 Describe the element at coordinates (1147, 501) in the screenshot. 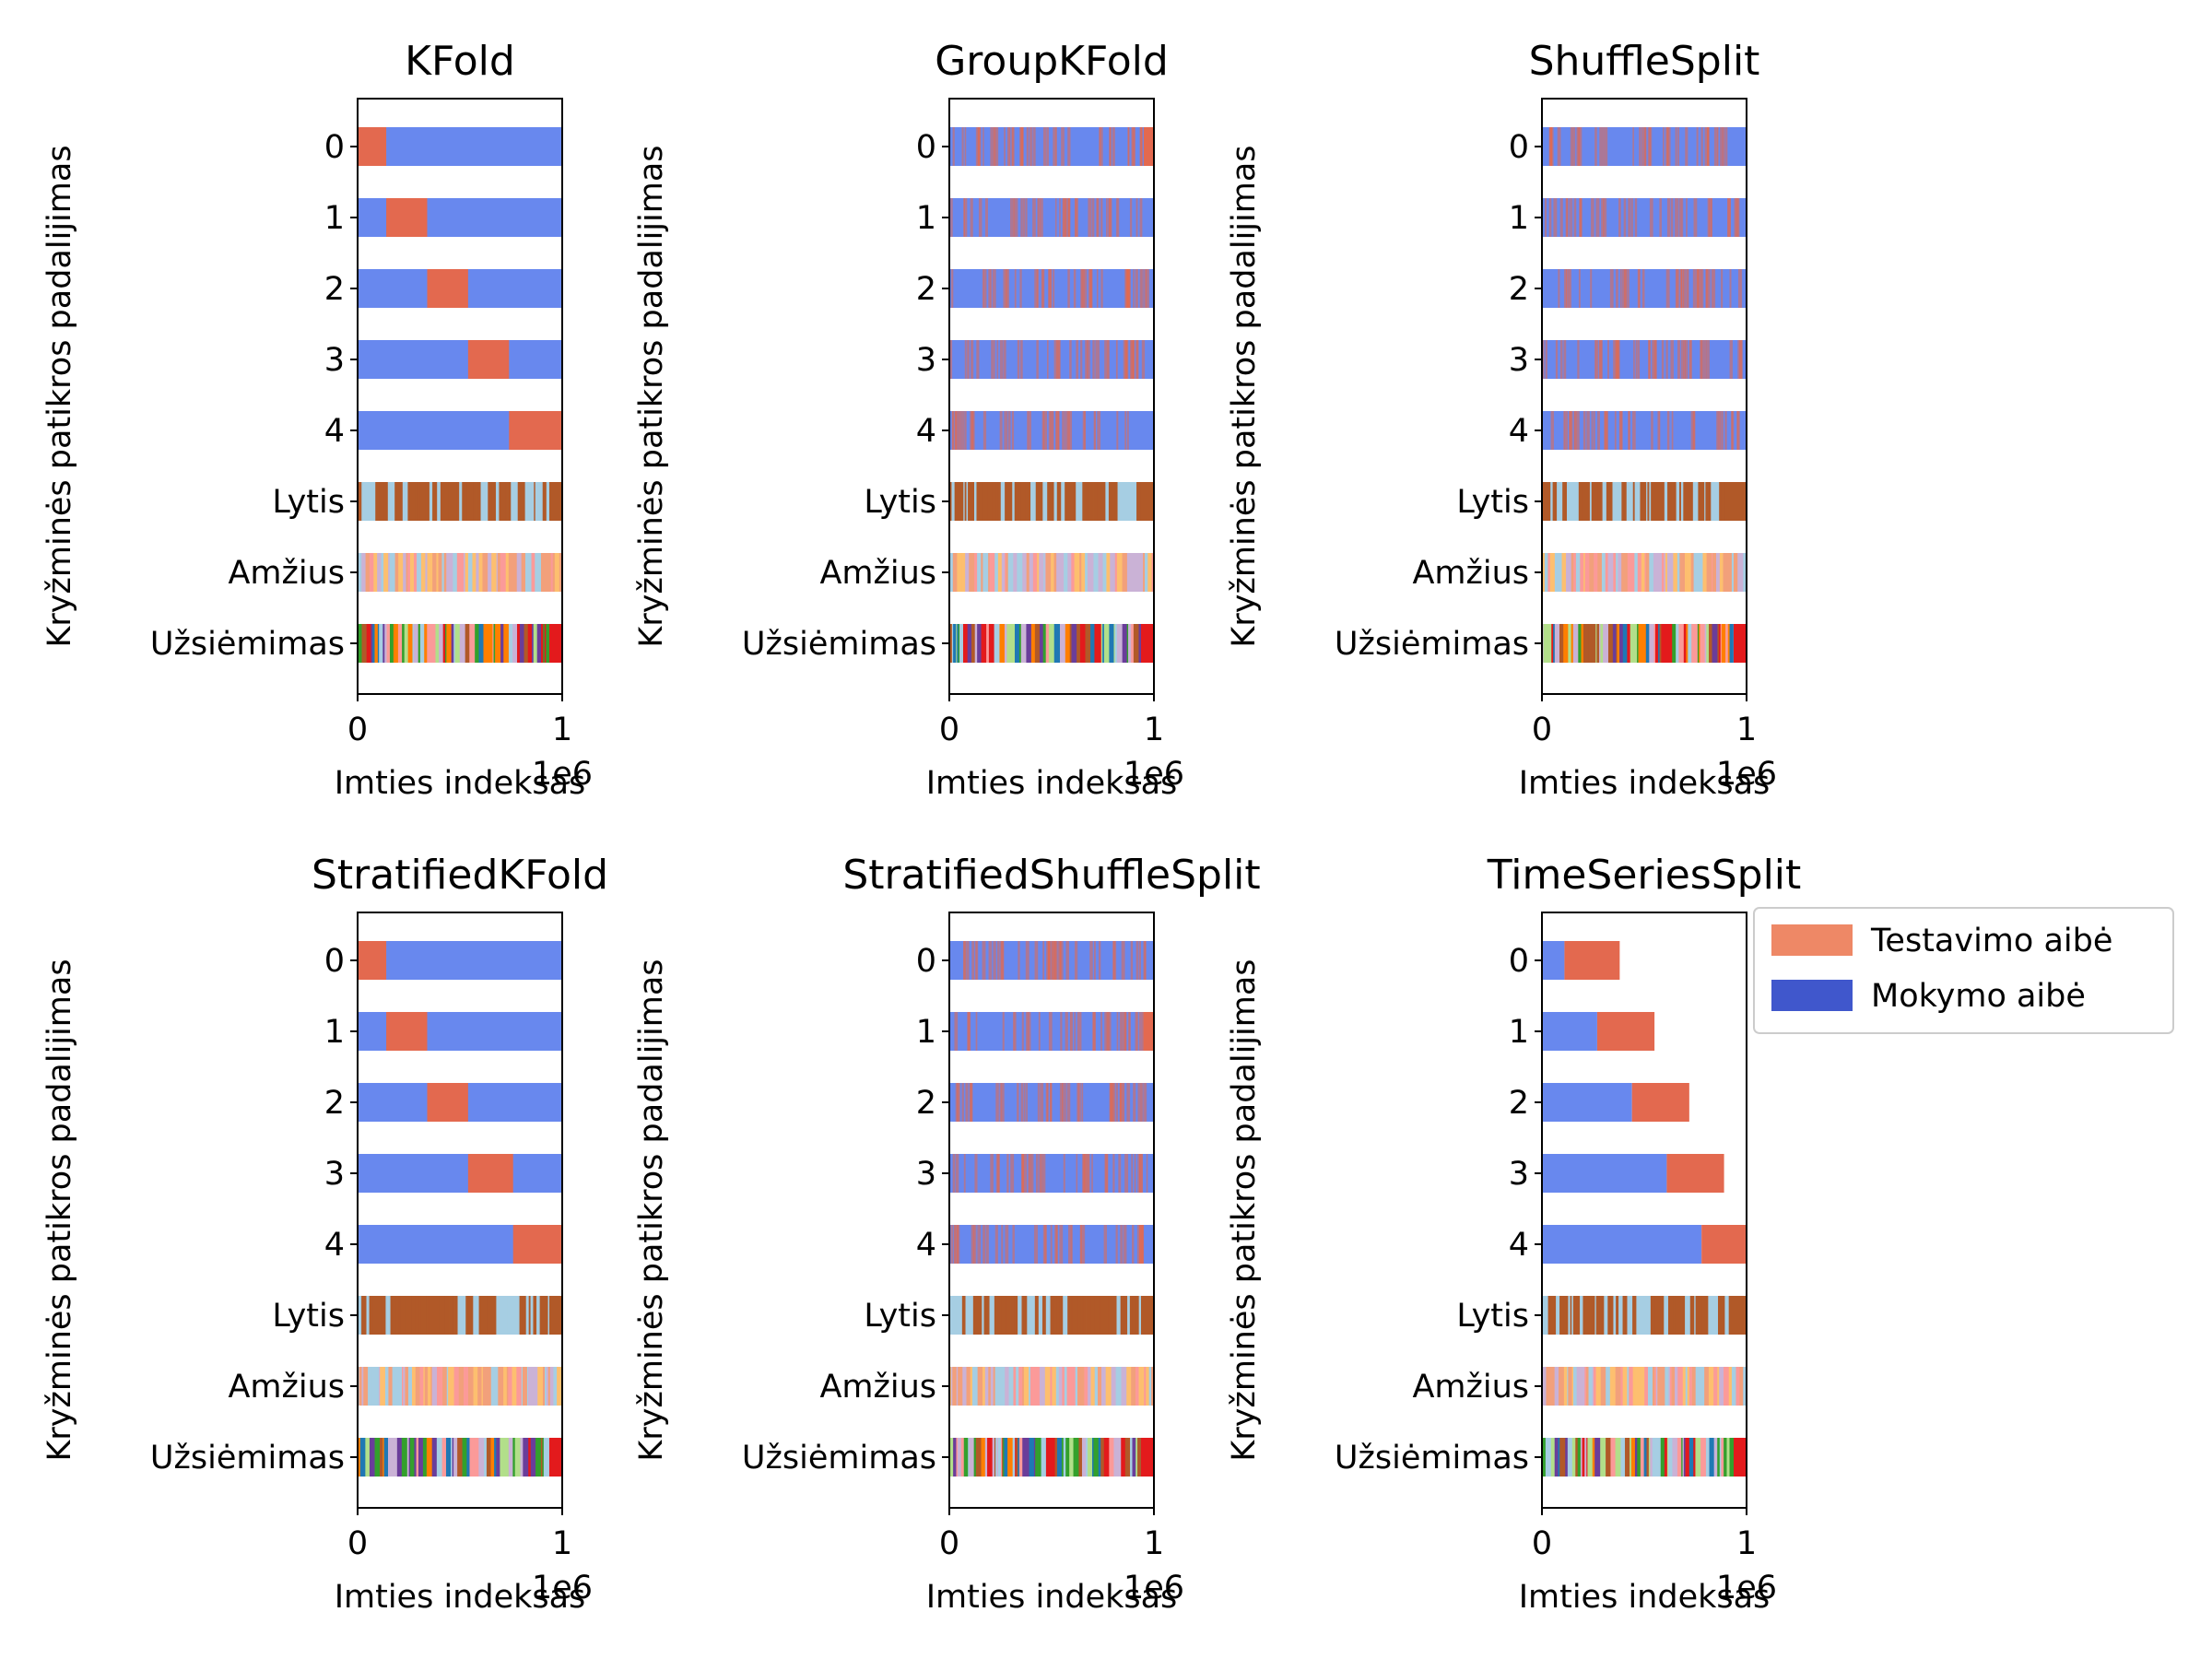

I see `group-tail-Lytis` at that location.